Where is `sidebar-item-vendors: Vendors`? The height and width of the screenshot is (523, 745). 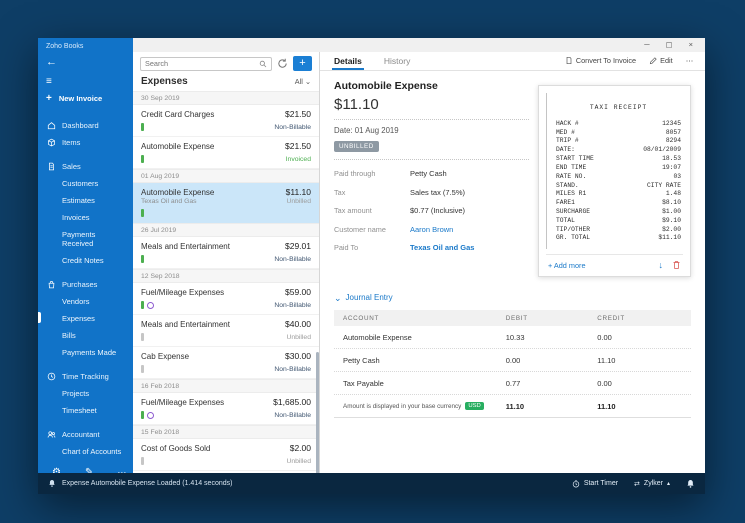
sidebar-item-vendors: Vendors is located at coordinates (76, 301).